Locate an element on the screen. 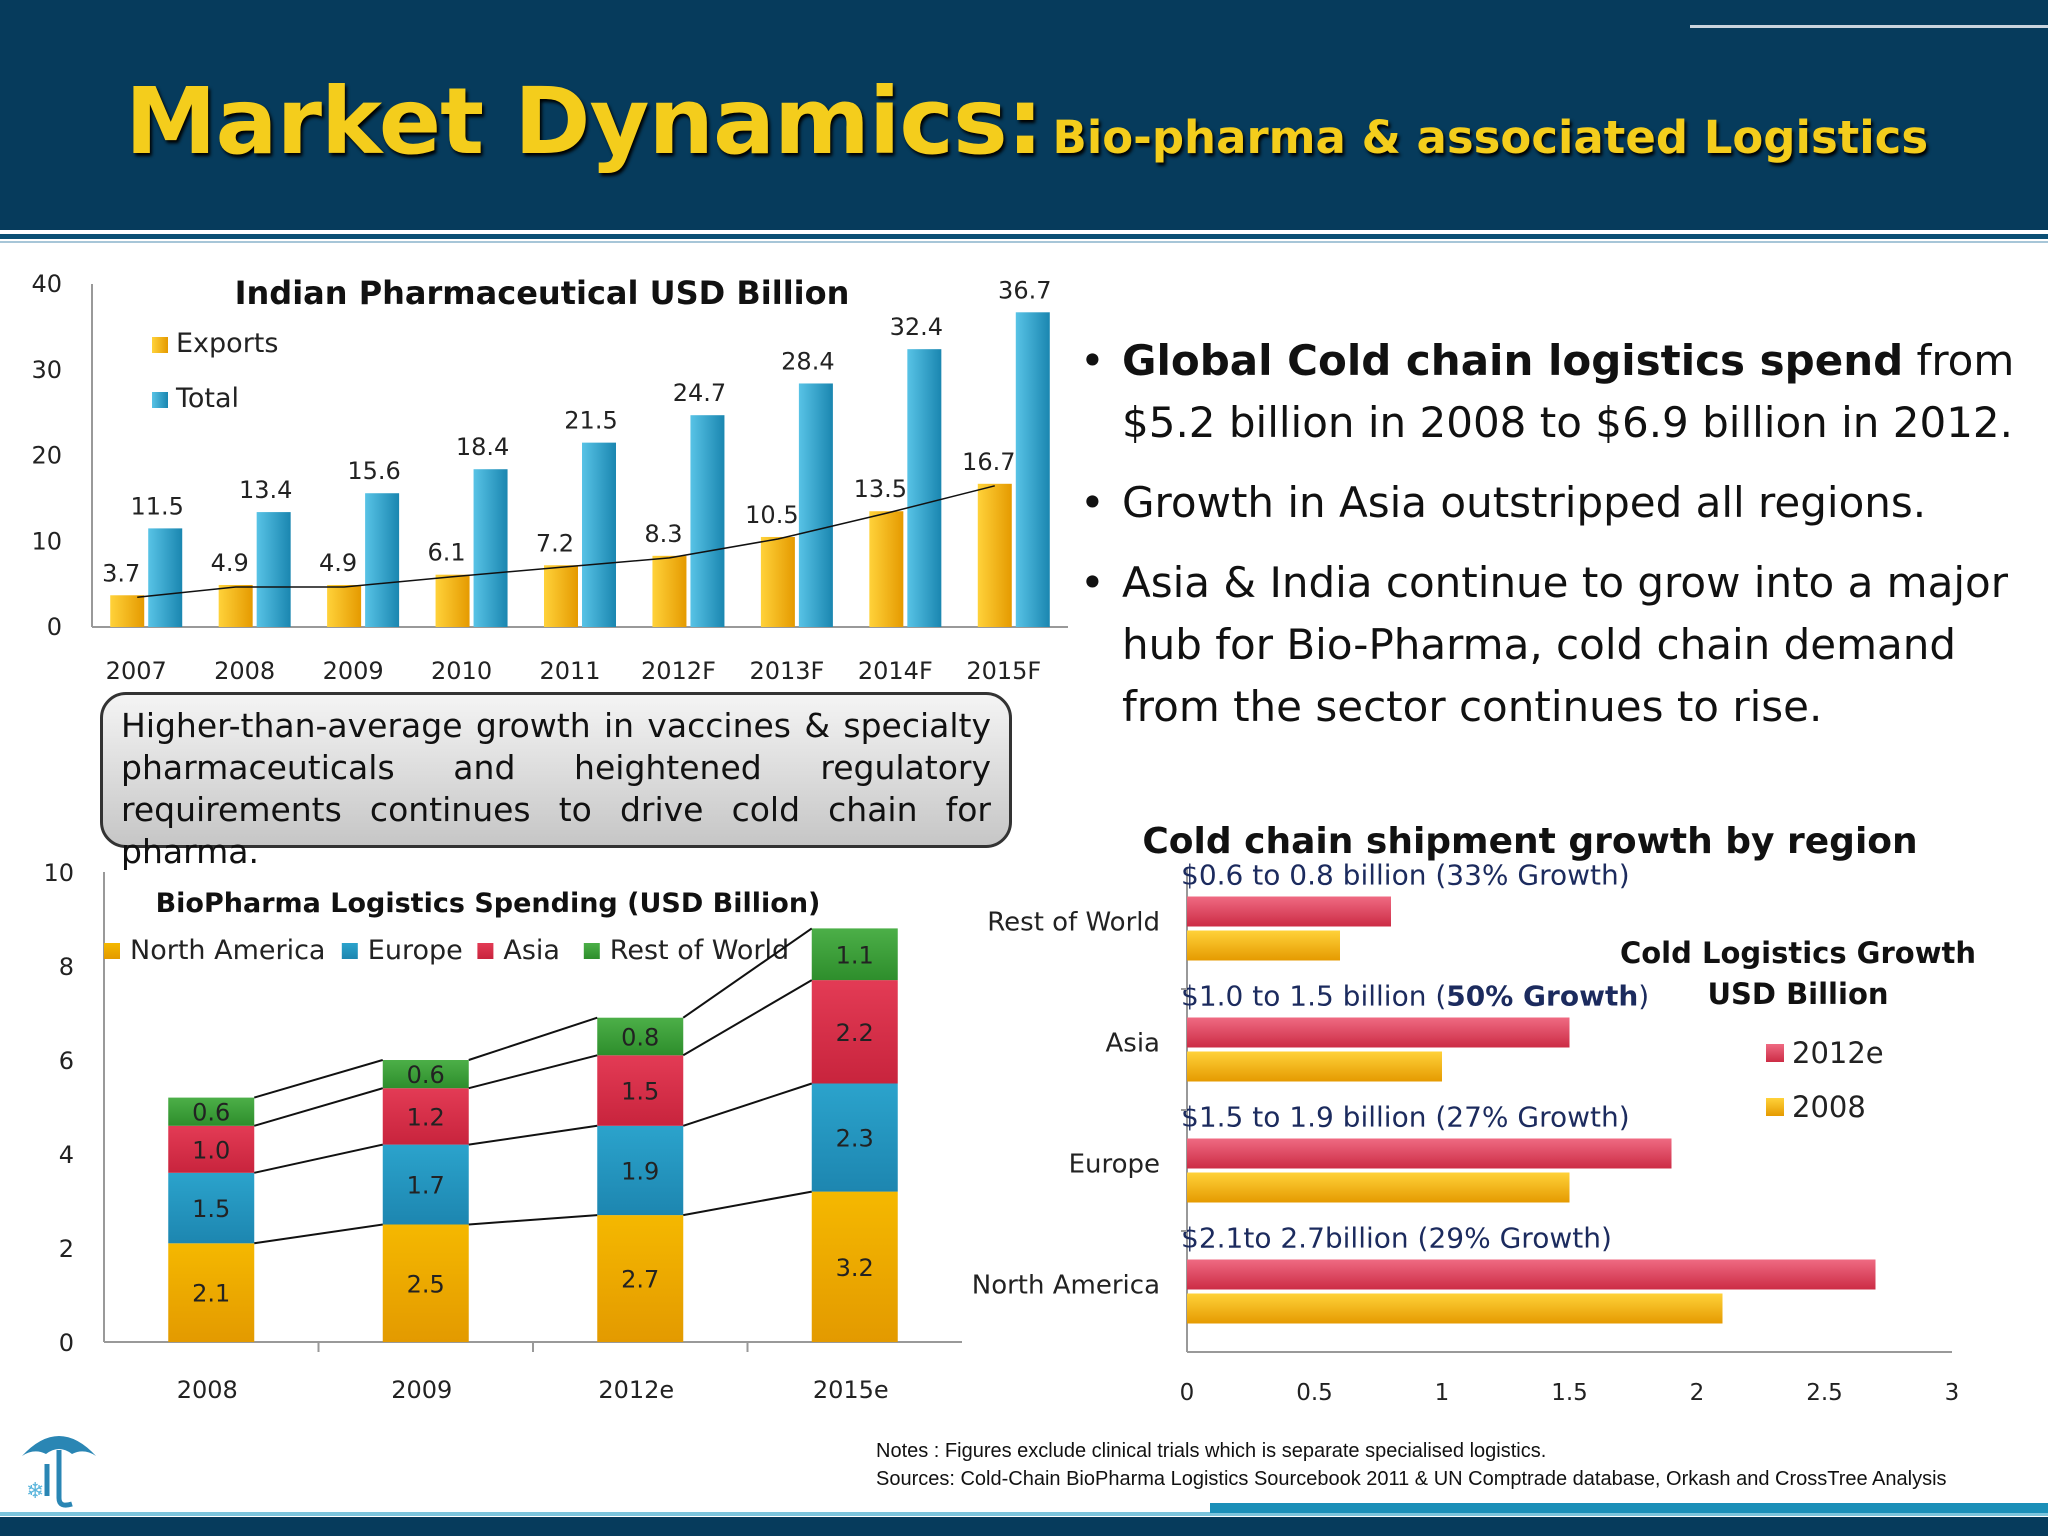 The height and width of the screenshot is (1536, 2048). segment-data-label: 2.2 is located at coordinates (855, 1033).